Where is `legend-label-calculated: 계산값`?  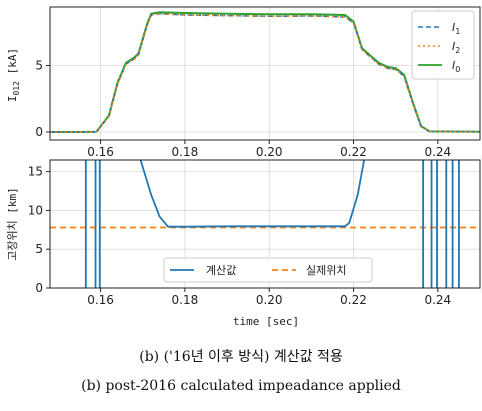
legend-label-calculated: 계산값 is located at coordinates (221, 270).